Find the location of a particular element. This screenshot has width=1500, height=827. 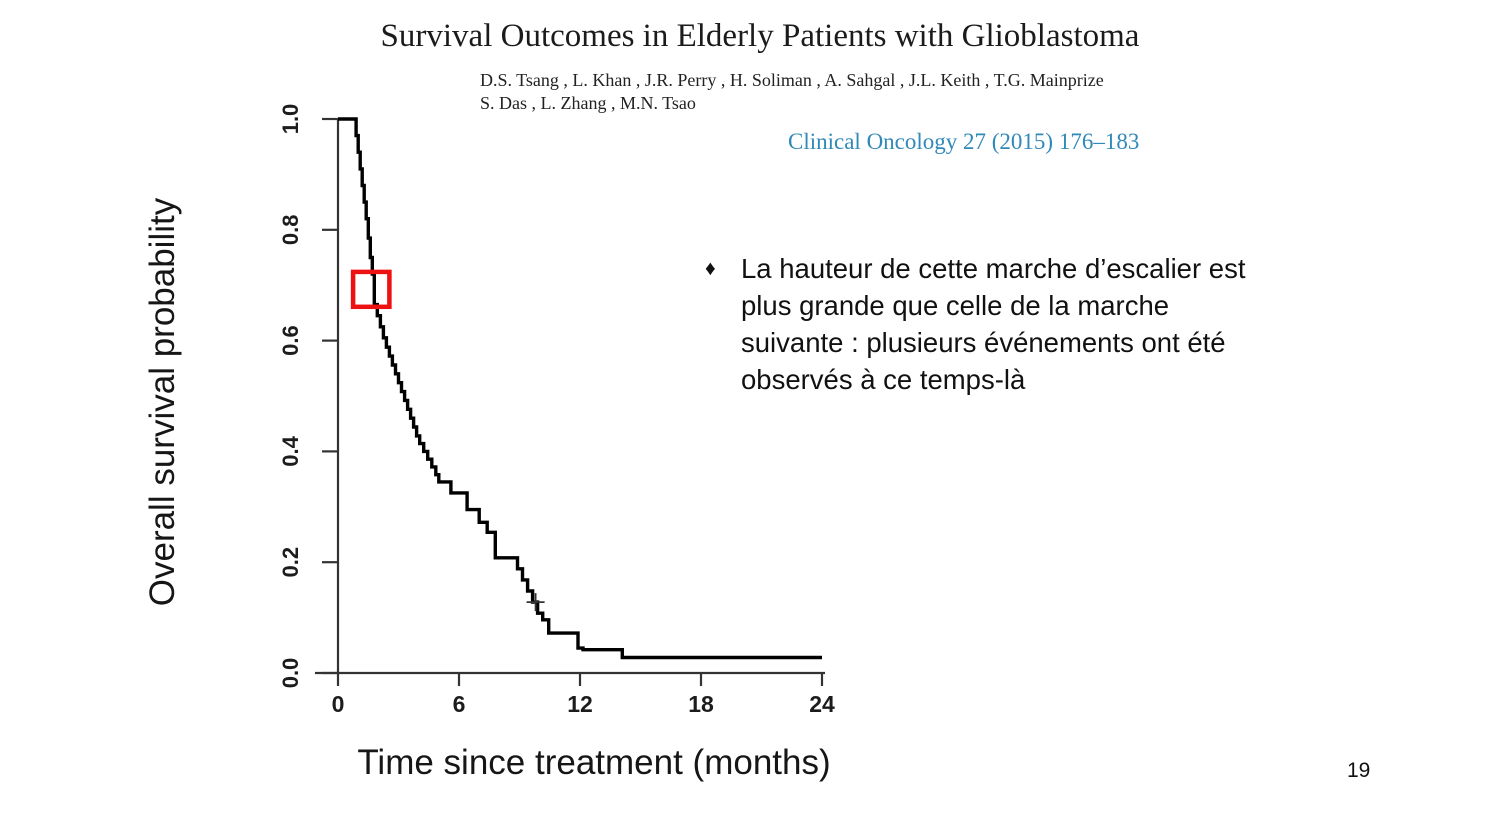

y-tick-label: 0.6 is located at coordinates (290, 340).